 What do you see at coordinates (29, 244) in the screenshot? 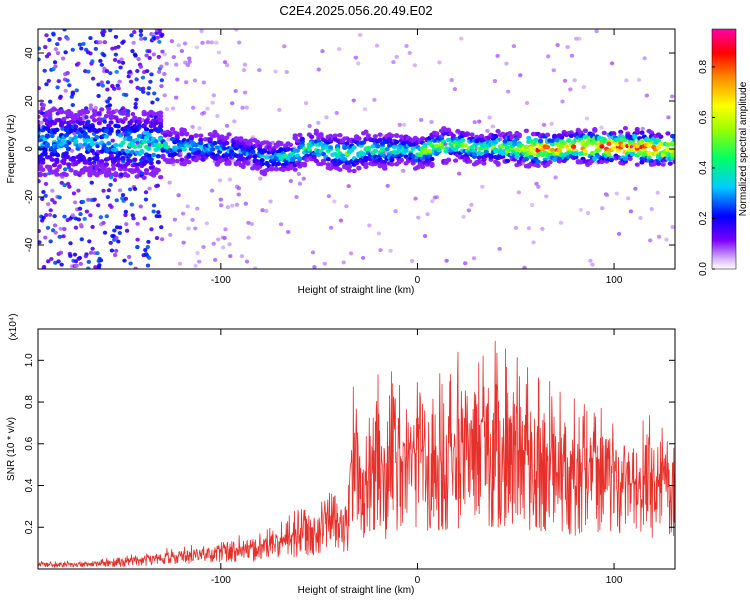
I see `y-tick-label: -40` at bounding box center [29, 244].